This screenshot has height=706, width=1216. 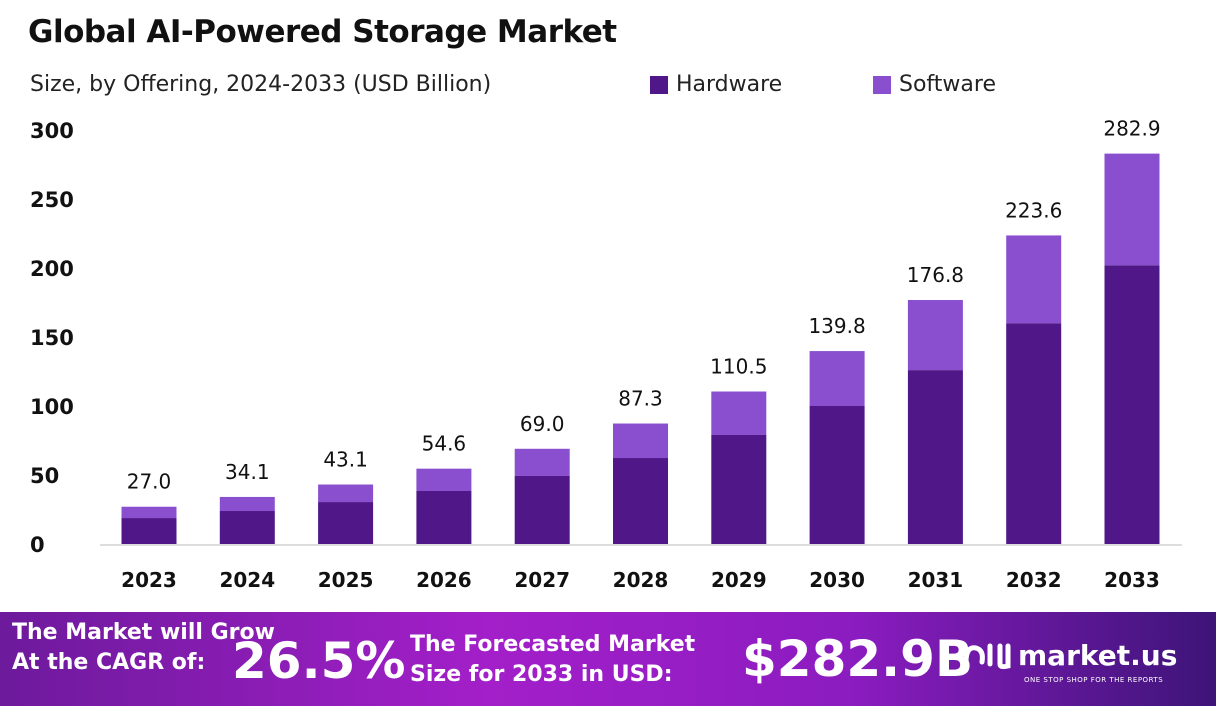 What do you see at coordinates (640, 399) in the screenshot?
I see `data-label-total: 87.3` at bounding box center [640, 399].